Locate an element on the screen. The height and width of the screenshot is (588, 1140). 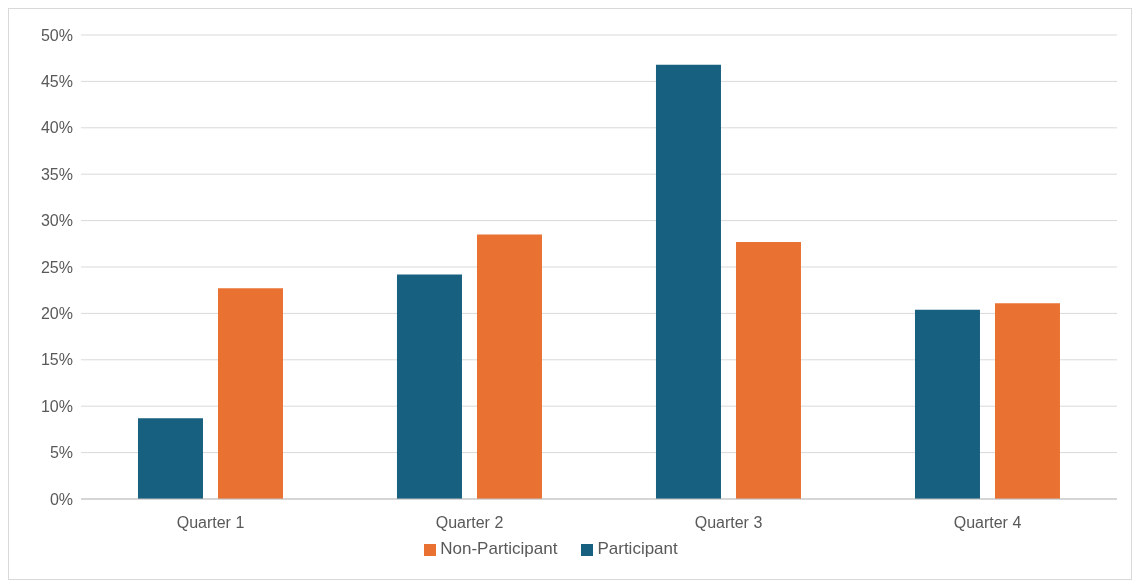
y-tick-label: 0% is located at coordinates (61, 499).